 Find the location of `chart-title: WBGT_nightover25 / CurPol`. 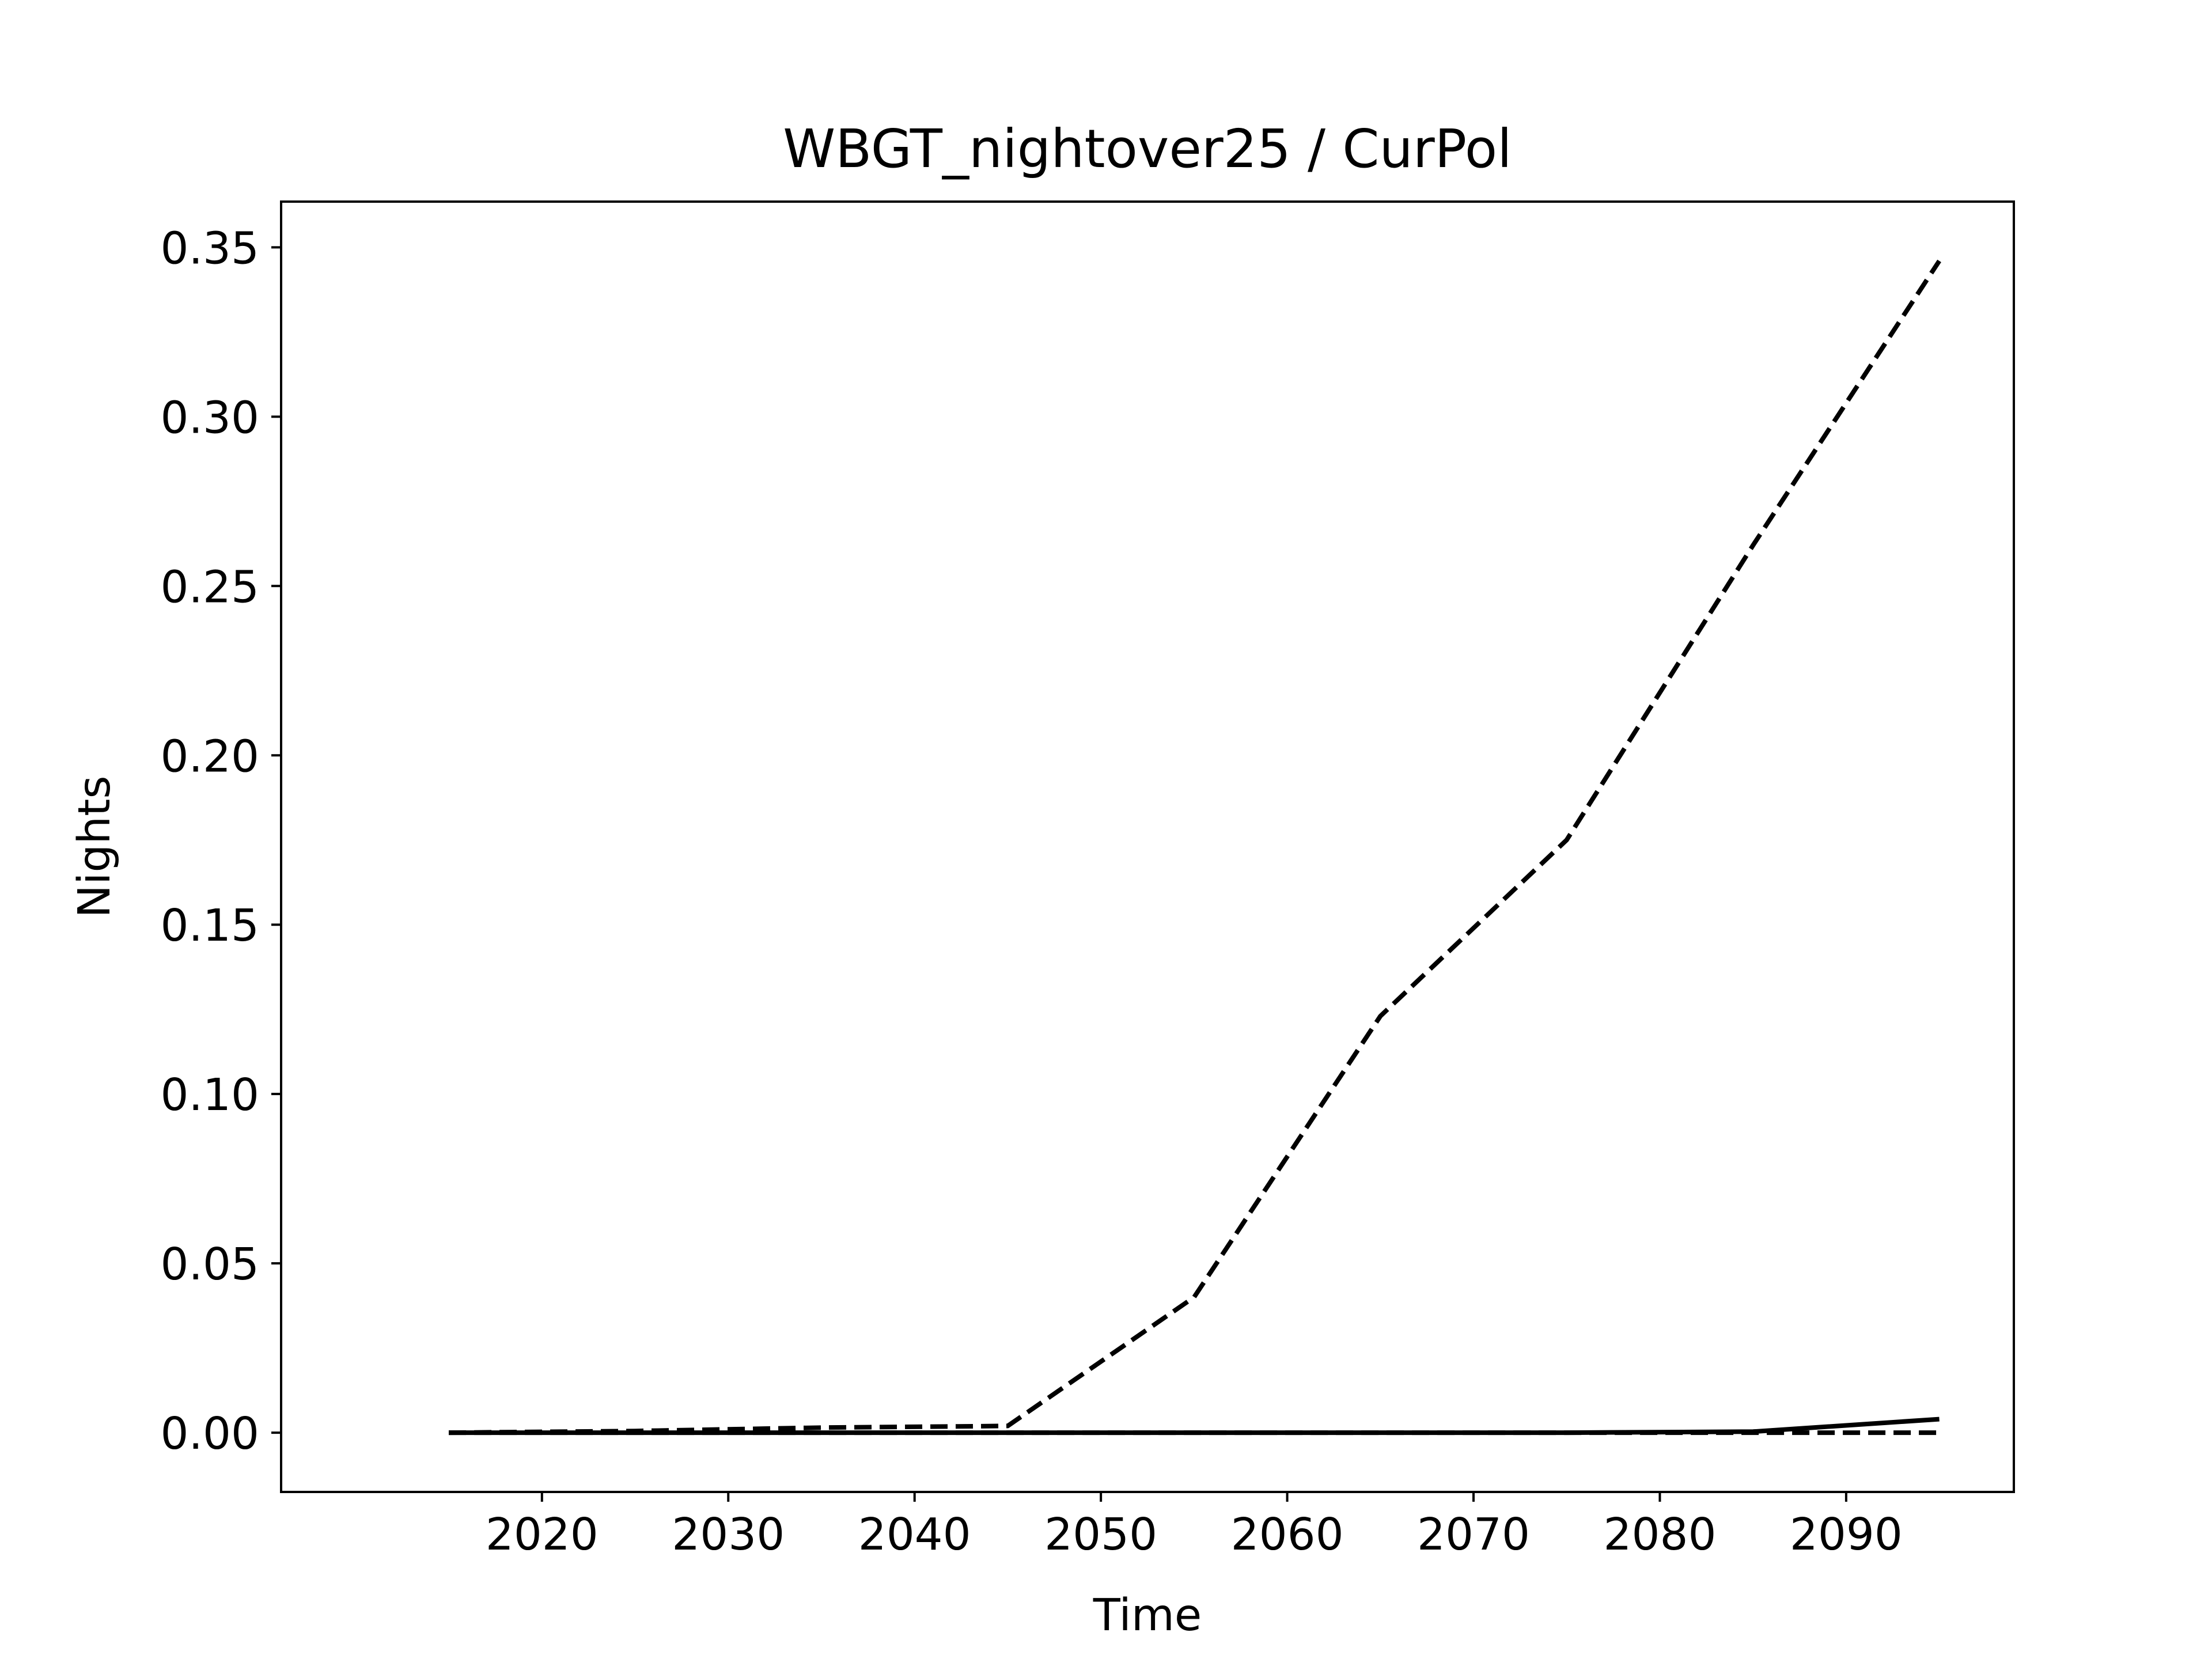

chart-title: WBGT_nightover25 / CurPol is located at coordinates (1147, 149).